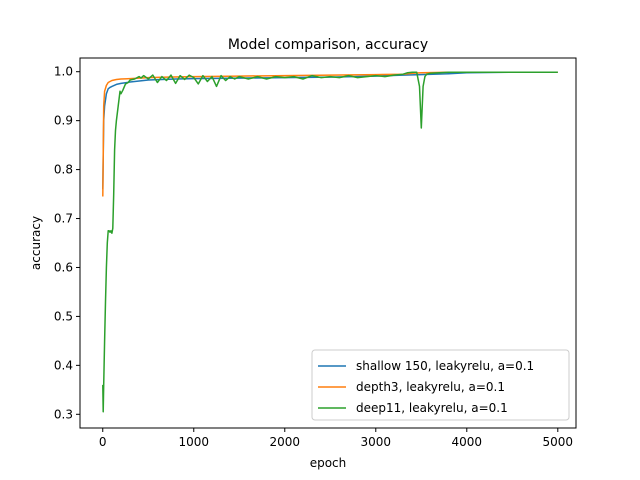 The width and height of the screenshot is (640, 480). I want to click on x-tick-label: 5000, so click(558, 442).